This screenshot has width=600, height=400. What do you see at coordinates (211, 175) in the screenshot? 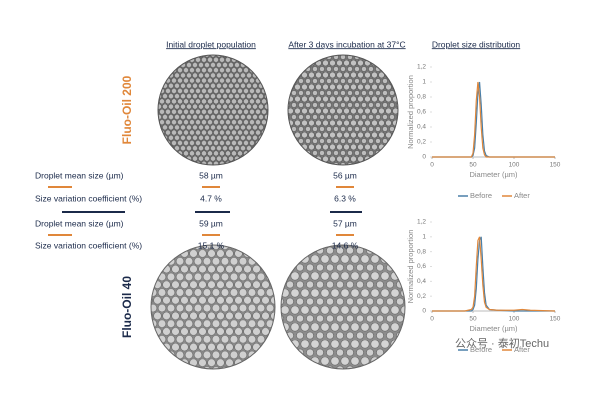
I see `stat-value: 58 µm` at bounding box center [211, 175].